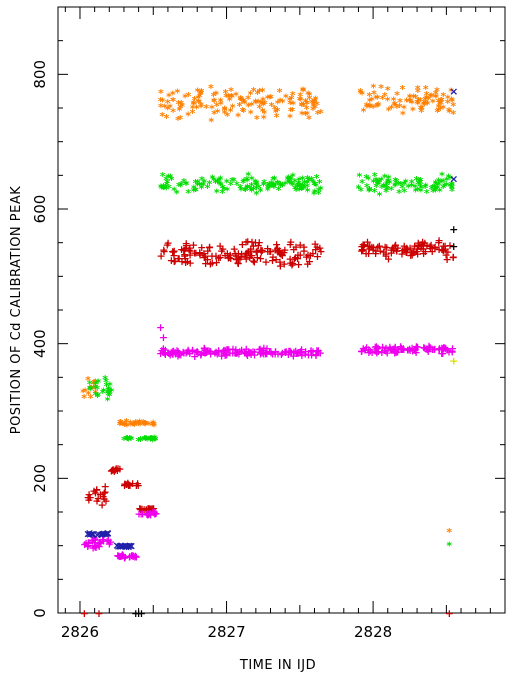  I want to click on x-tick-label: 2827, so click(226, 632).